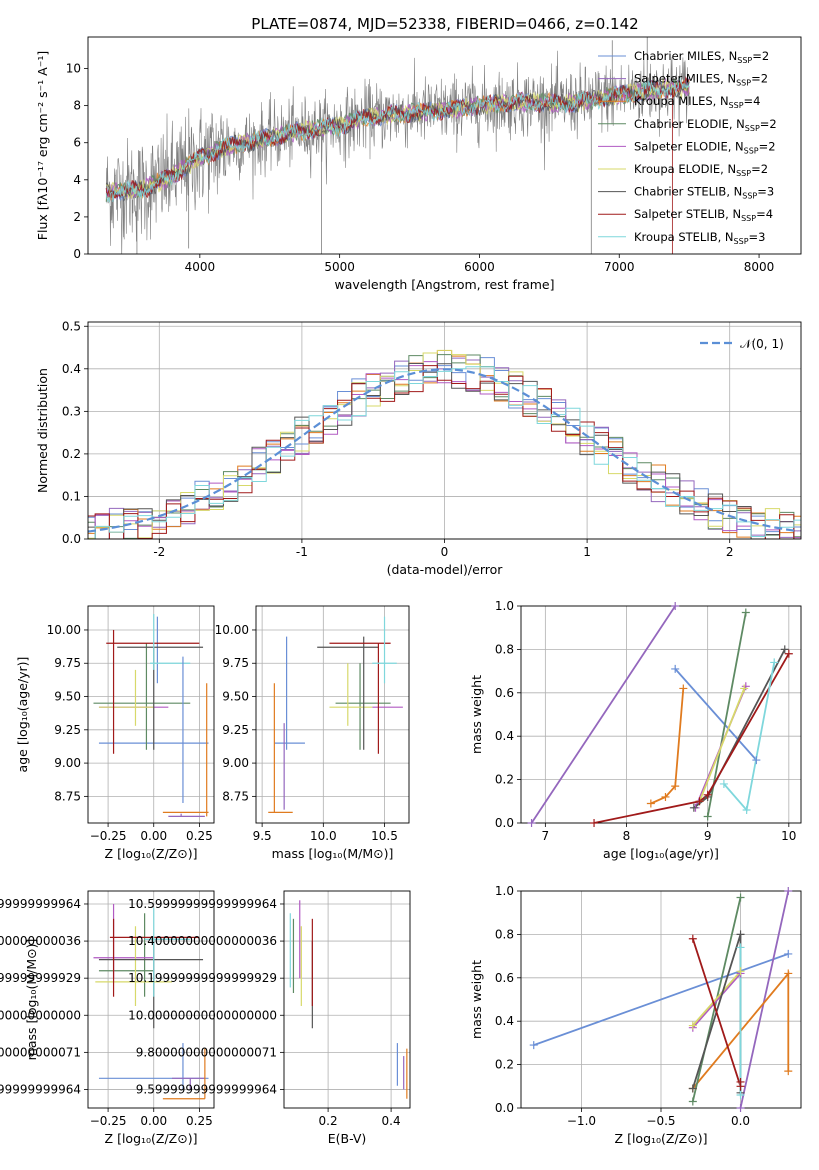 This screenshot has width=819, height=1170. Describe the element at coordinates (661, 853) in the screenshot. I see `x-axis-label: age [log₁₀(age/yr)]` at that location.